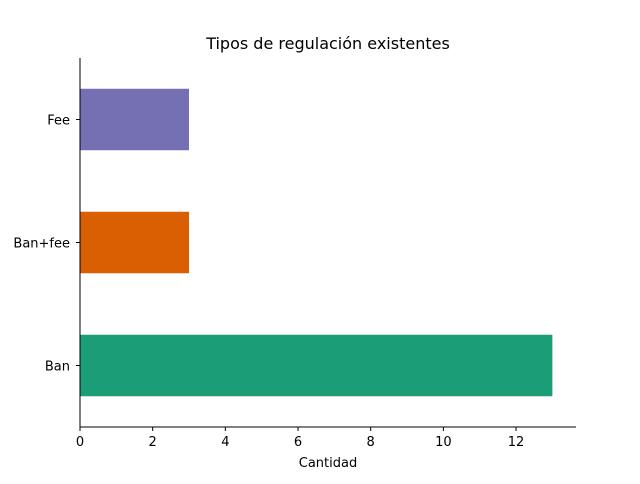 The width and height of the screenshot is (640, 484). What do you see at coordinates (153, 442) in the screenshot?
I see `x-tick-label: 2` at bounding box center [153, 442].